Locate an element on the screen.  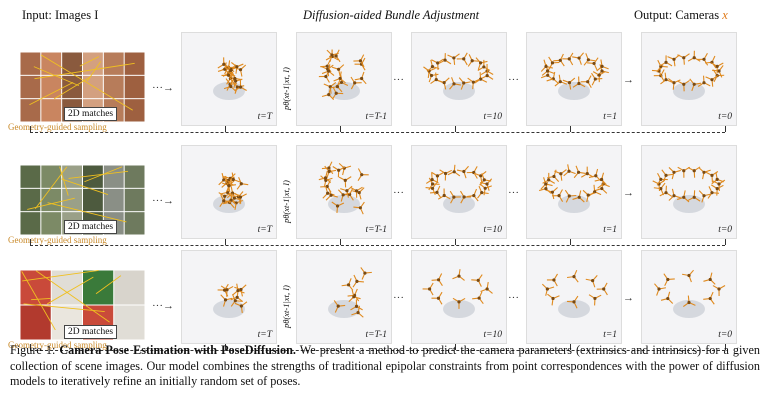
diffusion-step-panel: t=10 is located at coordinates (459, 192).